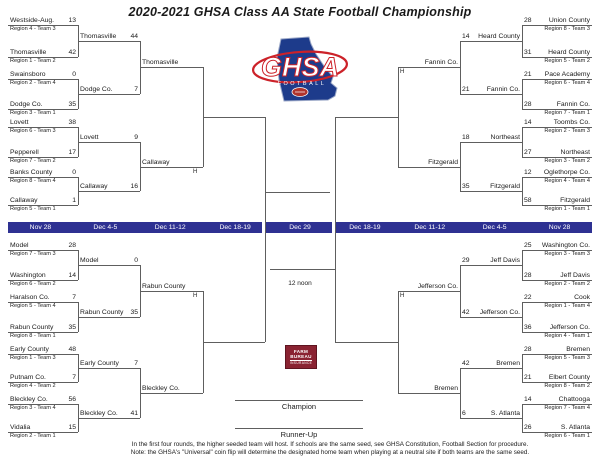 The height and width of the screenshot is (466, 600). What do you see at coordinates (43, 300) in the screenshot?
I see `bracket-slot: Haralson Co. 7 Region 5 - Team 4` at bounding box center [43, 300].